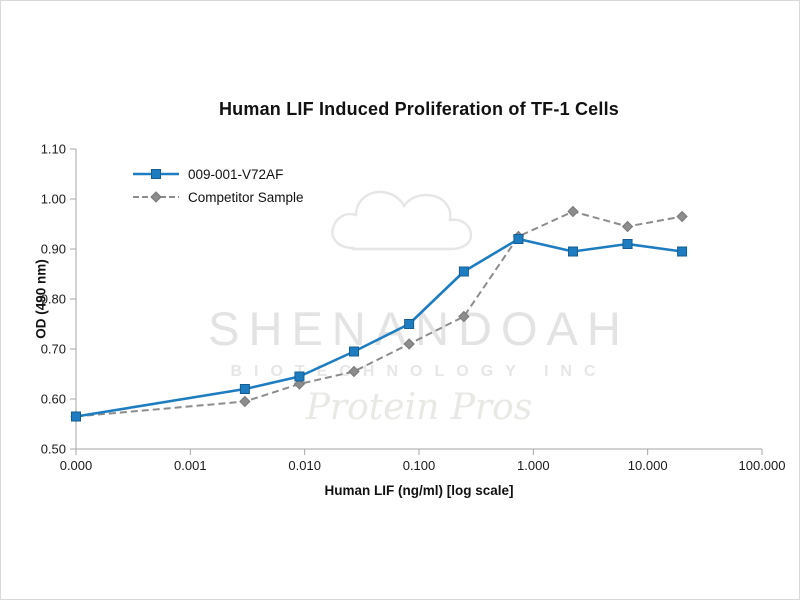  Describe the element at coordinates (402, 220) in the screenshot. I see `watermark-cloud-icon` at that location.